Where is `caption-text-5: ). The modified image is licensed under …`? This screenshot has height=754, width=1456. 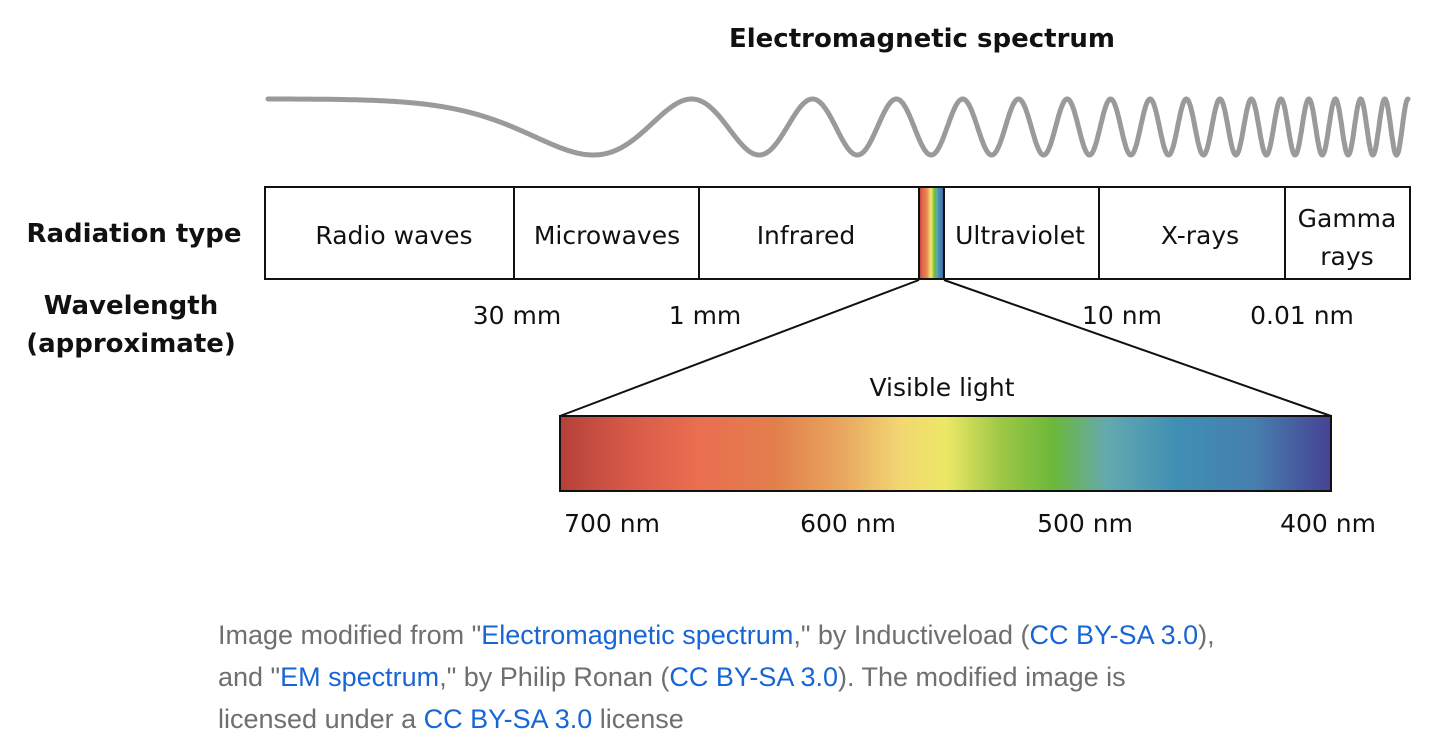 caption-text-5: ). The modified image is licensed under … is located at coordinates (672, 698).